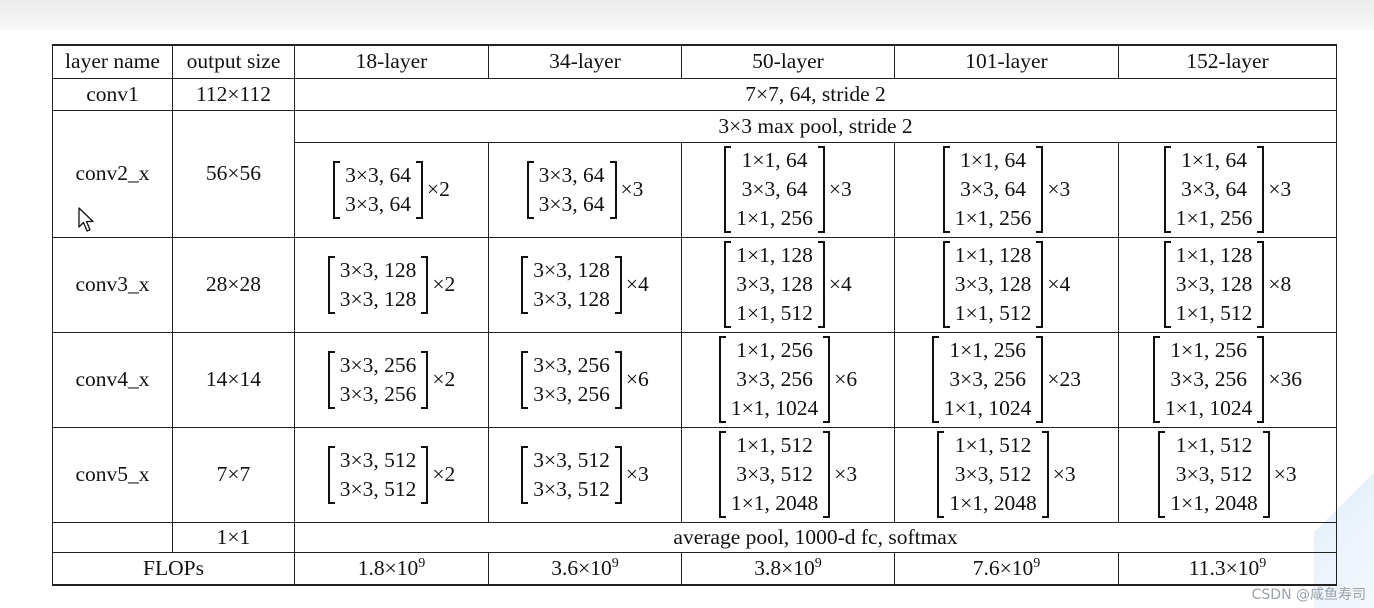  What do you see at coordinates (1006, 568) in the screenshot?
I see `flops-value: 7.6×109` at bounding box center [1006, 568].